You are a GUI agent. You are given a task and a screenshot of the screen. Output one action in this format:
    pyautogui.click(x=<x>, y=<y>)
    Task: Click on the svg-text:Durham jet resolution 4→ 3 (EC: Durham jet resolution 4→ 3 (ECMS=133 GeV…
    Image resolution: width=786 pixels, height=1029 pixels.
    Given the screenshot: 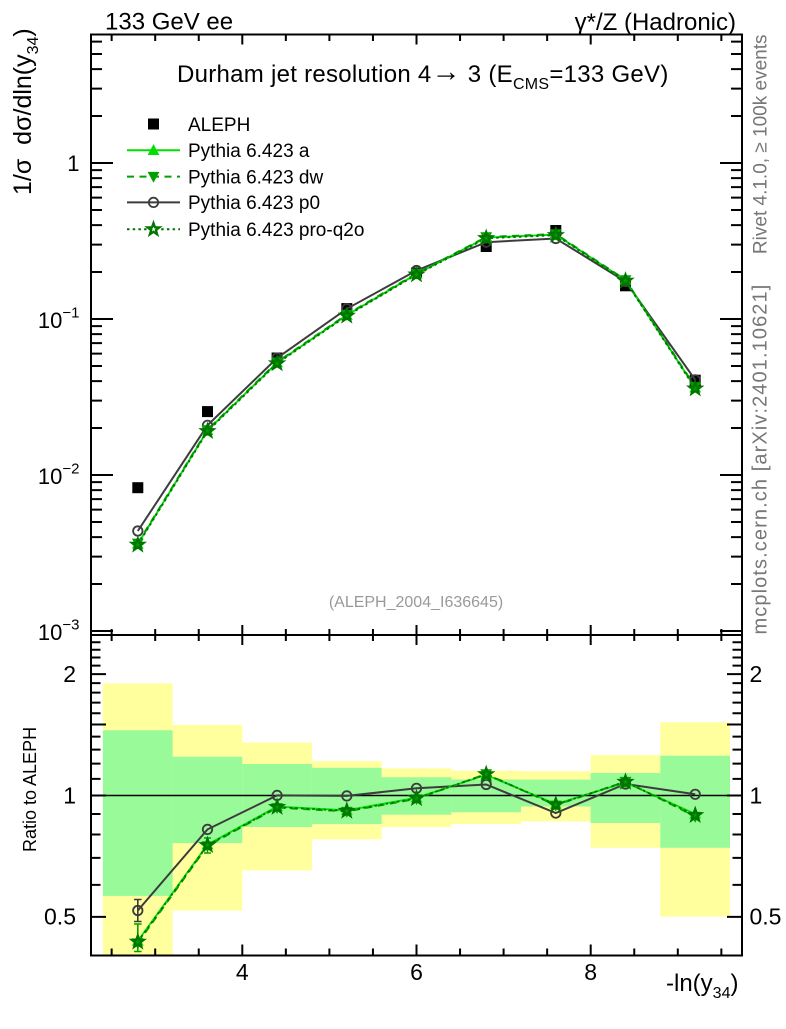 What is the action you would take?
    pyautogui.click(x=423, y=74)
    